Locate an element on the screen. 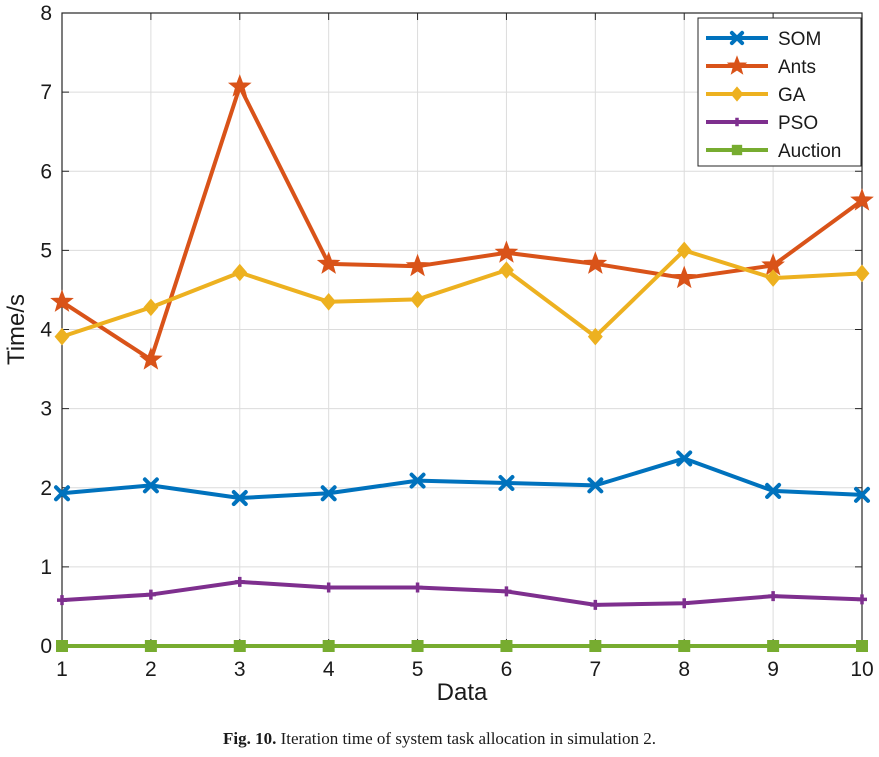 The width and height of the screenshot is (879, 757). series-ga is located at coordinates (462, 293).